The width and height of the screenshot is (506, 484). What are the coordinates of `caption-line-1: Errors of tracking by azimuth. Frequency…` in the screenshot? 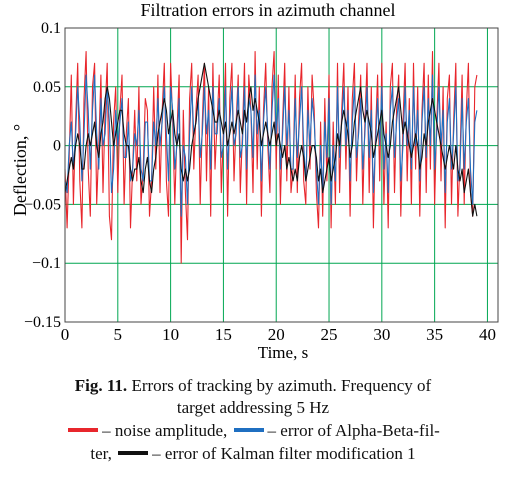 It's located at (279, 385).